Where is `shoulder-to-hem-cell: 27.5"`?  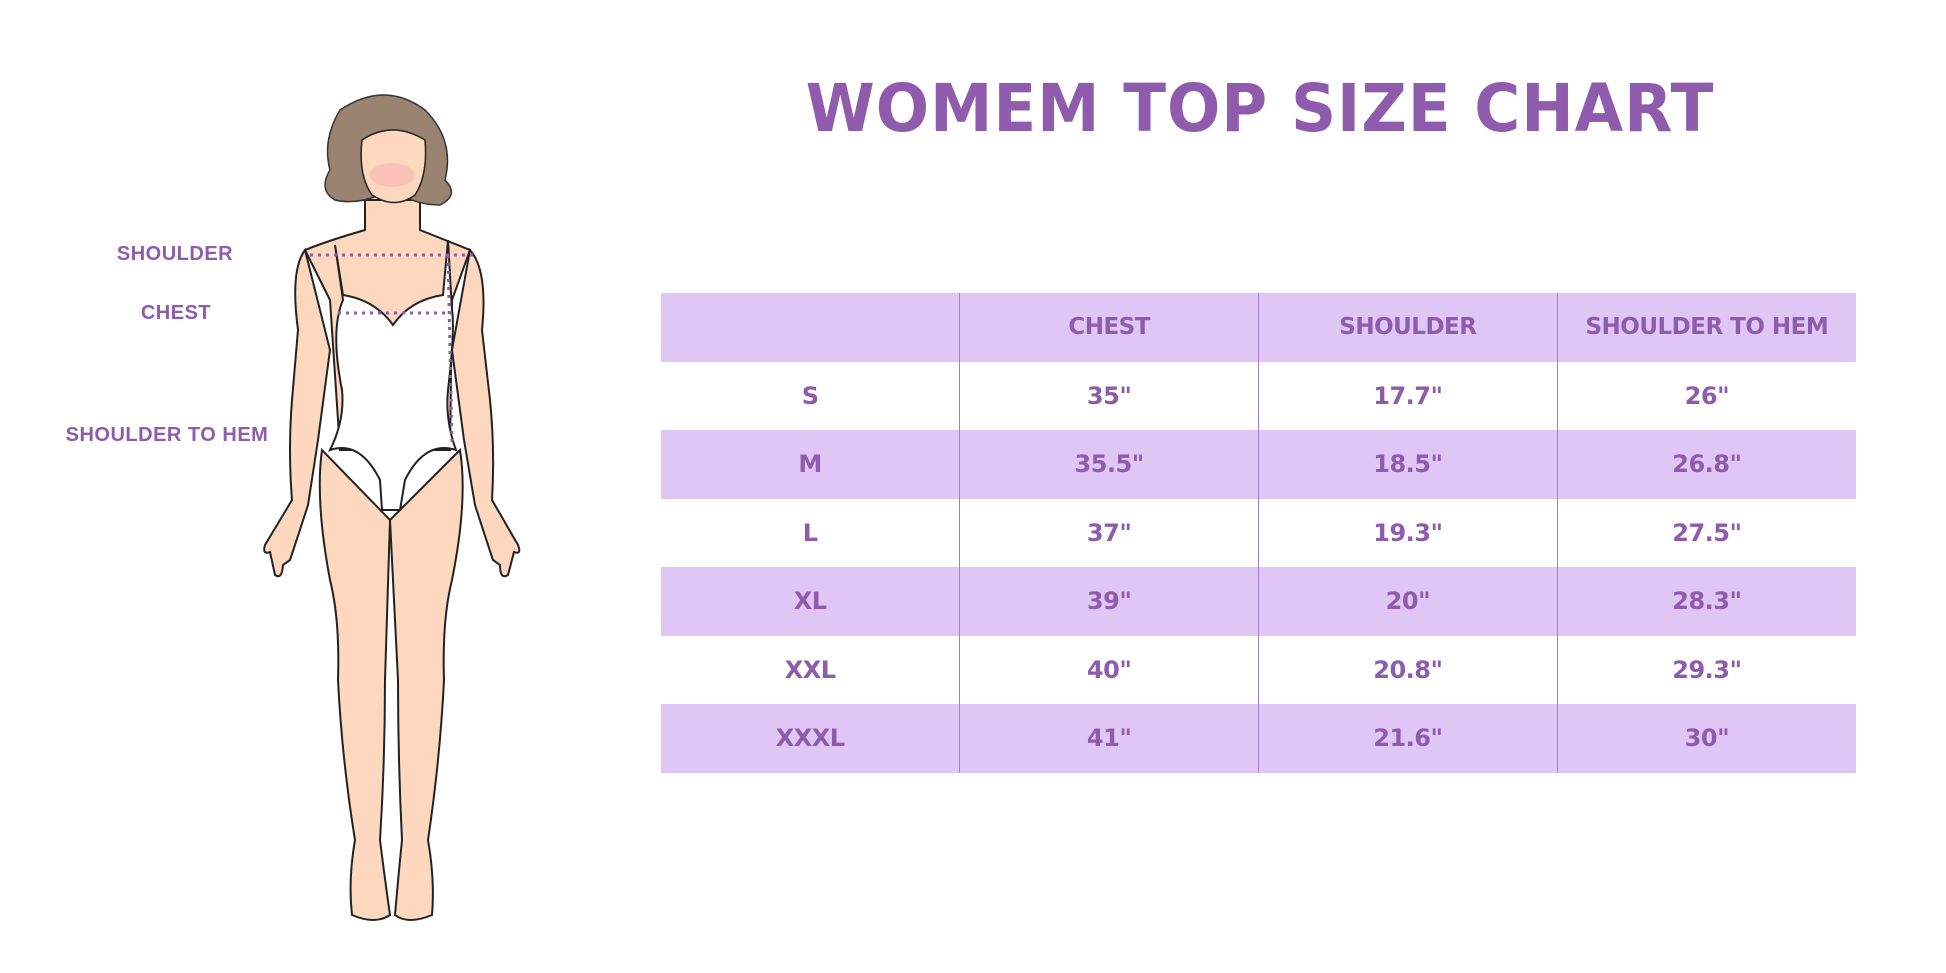
shoulder-to-hem-cell: 27.5" is located at coordinates (1706, 532).